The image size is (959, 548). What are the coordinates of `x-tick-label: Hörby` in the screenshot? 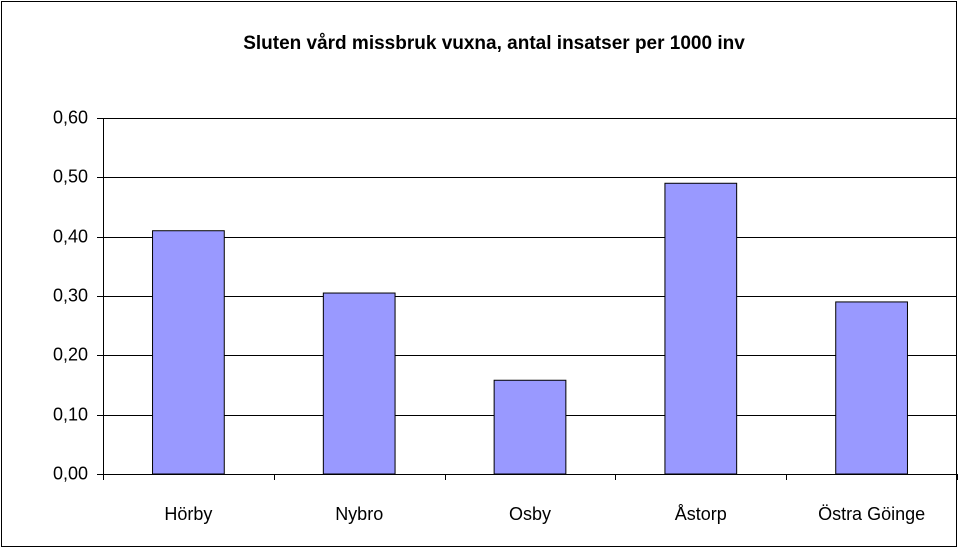 It's located at (188, 514).